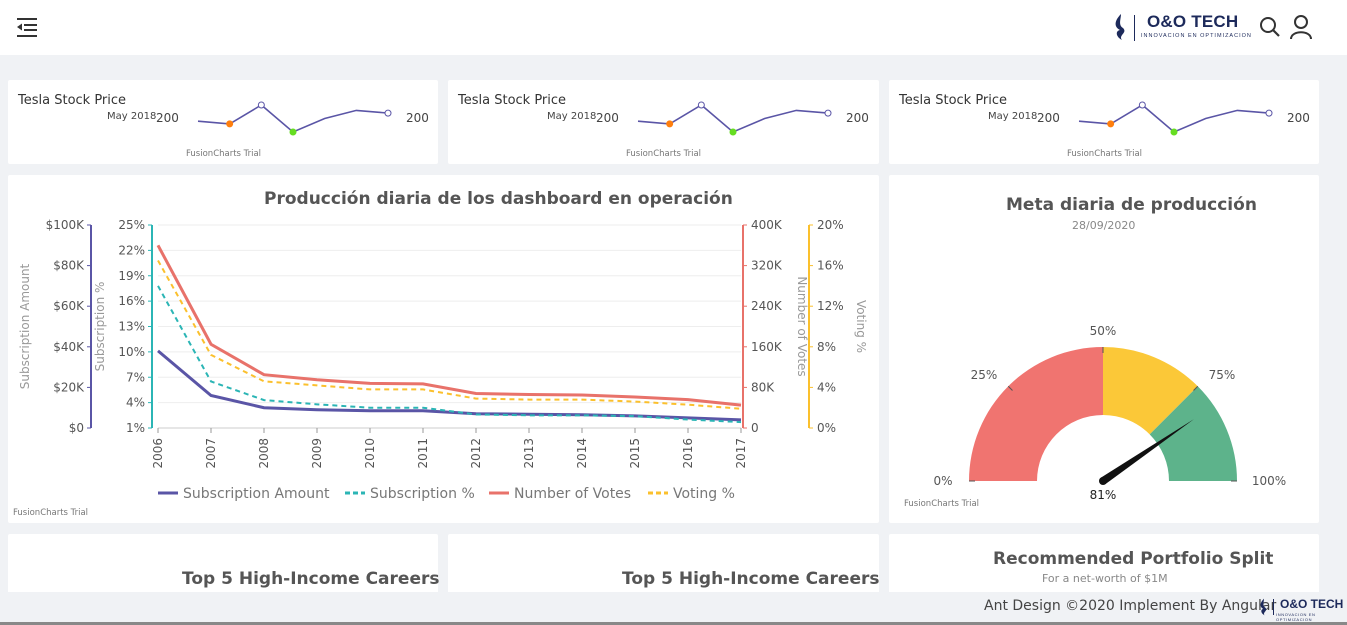  What do you see at coordinates (167, 118) in the screenshot?
I see `sparkline-open-value: 200` at bounding box center [167, 118].